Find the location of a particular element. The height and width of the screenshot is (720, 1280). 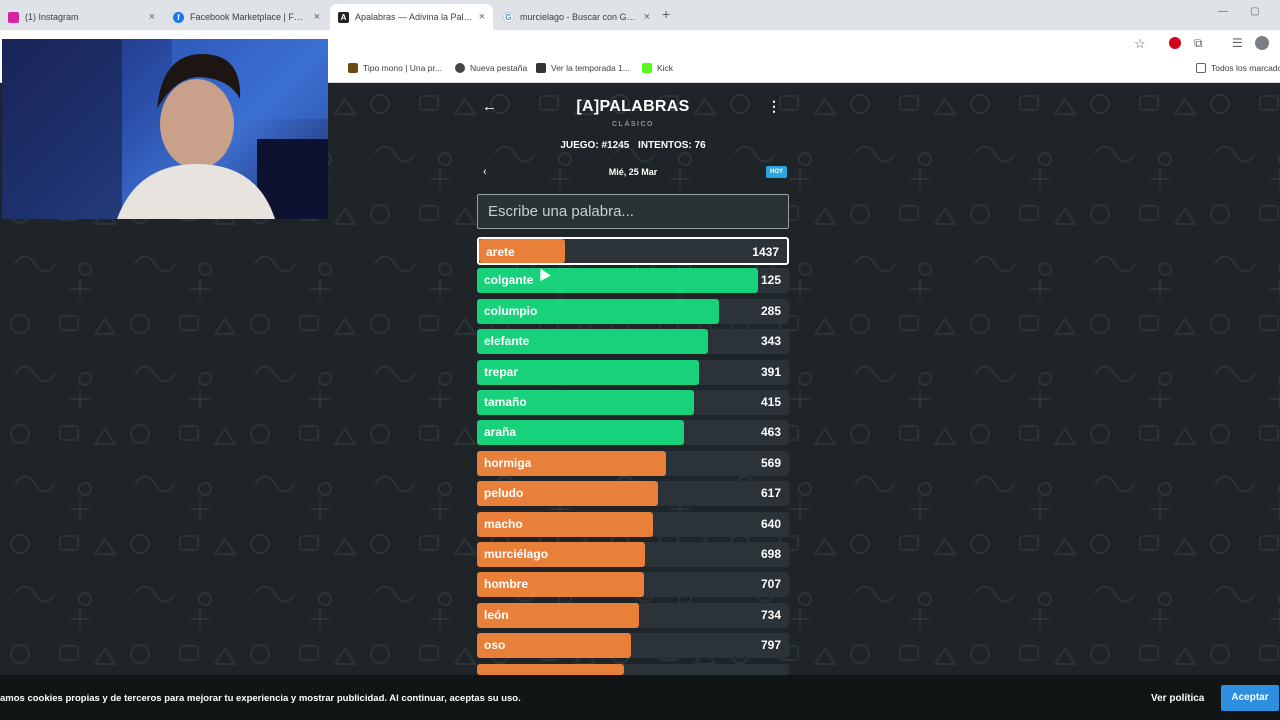

guess-row is located at coordinates (633, 669).